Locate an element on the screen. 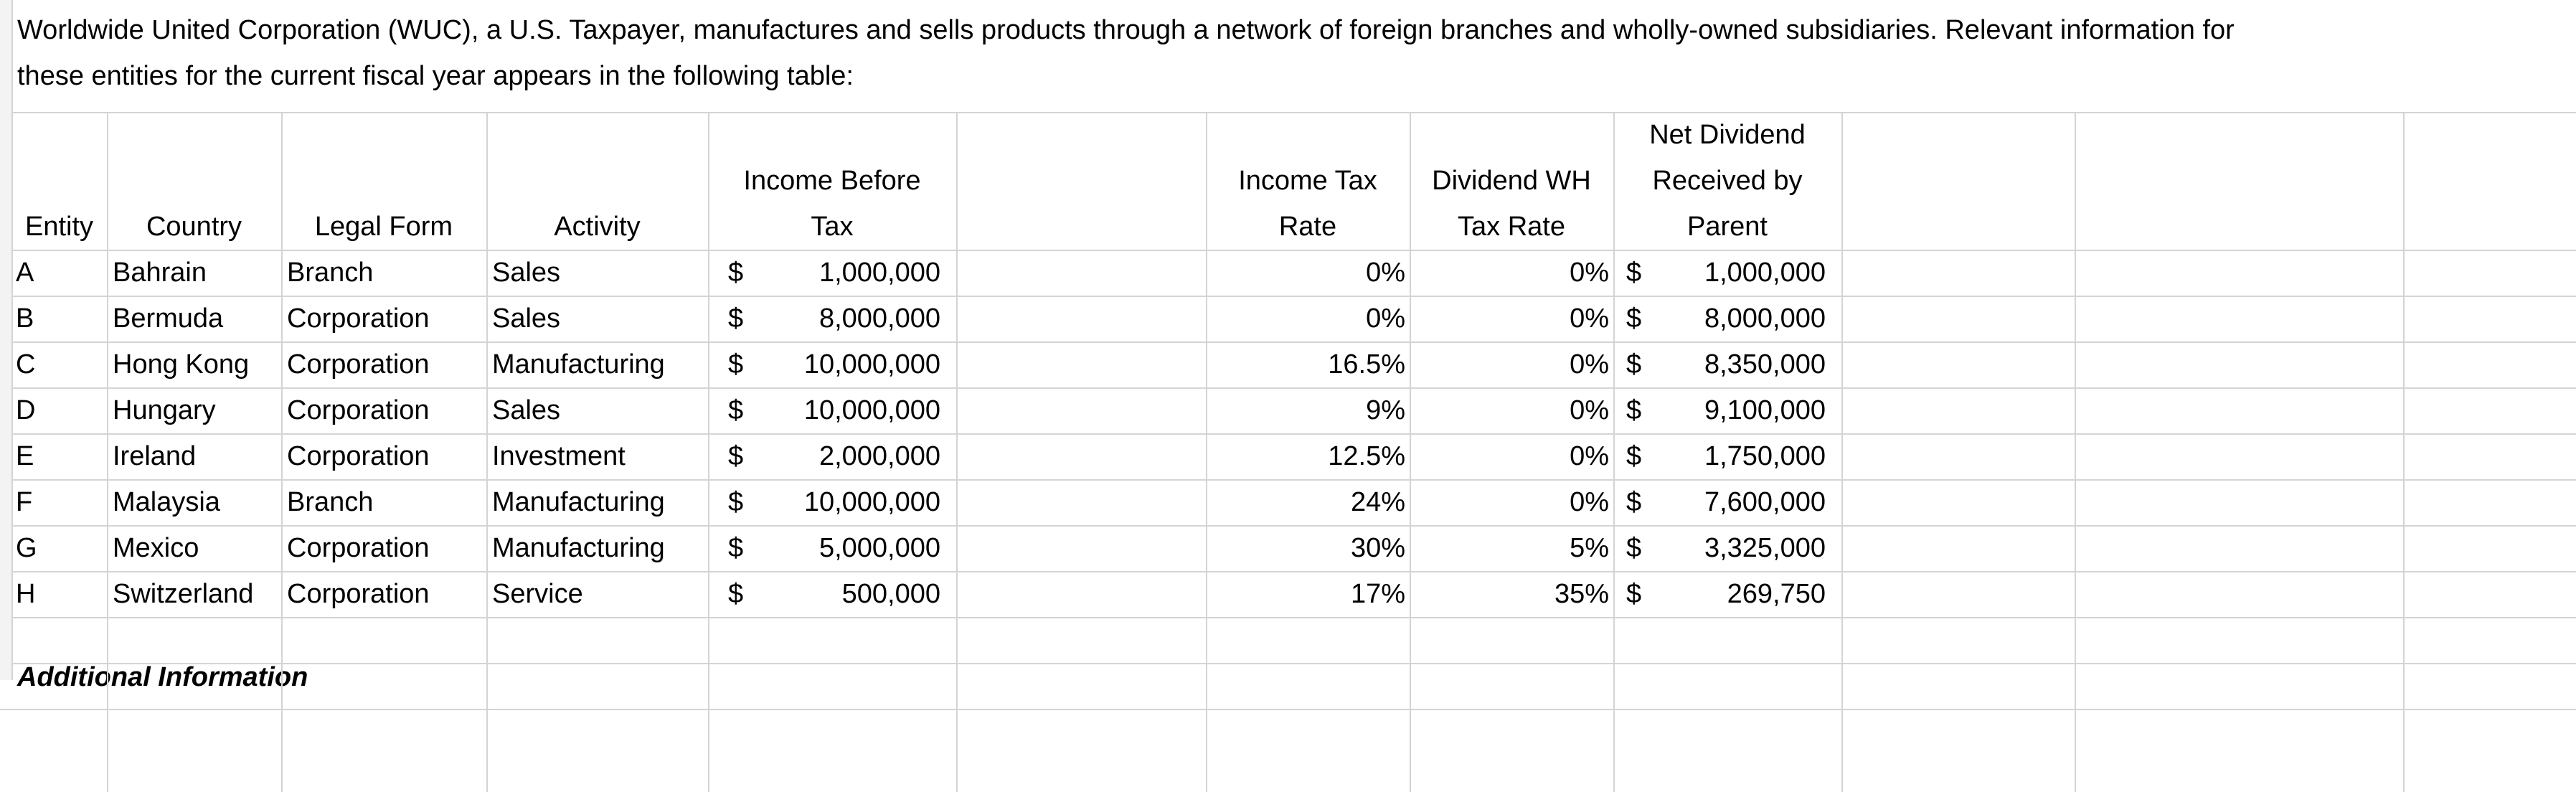 The image size is (2576, 792). cell: G is located at coordinates (26, 548).